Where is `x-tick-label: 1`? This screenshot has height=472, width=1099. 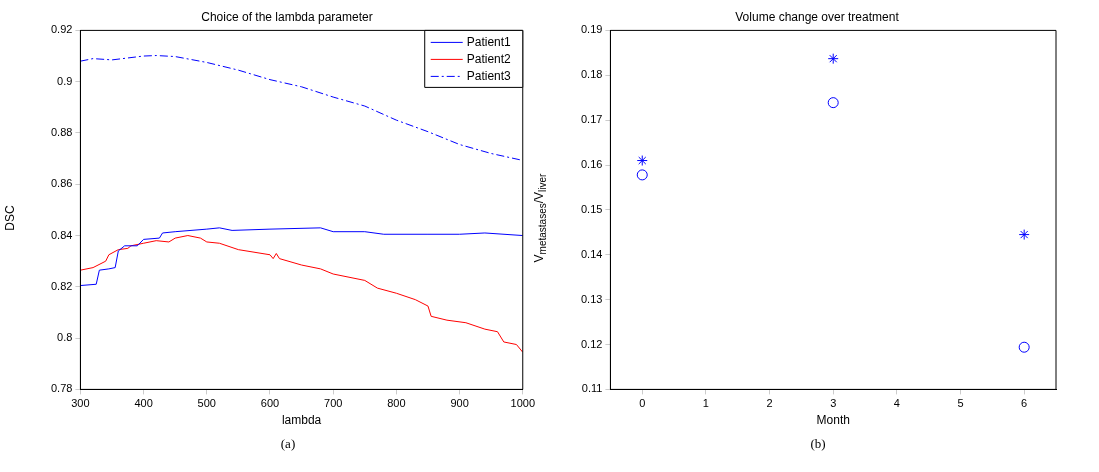 x-tick-label: 1 is located at coordinates (705, 403).